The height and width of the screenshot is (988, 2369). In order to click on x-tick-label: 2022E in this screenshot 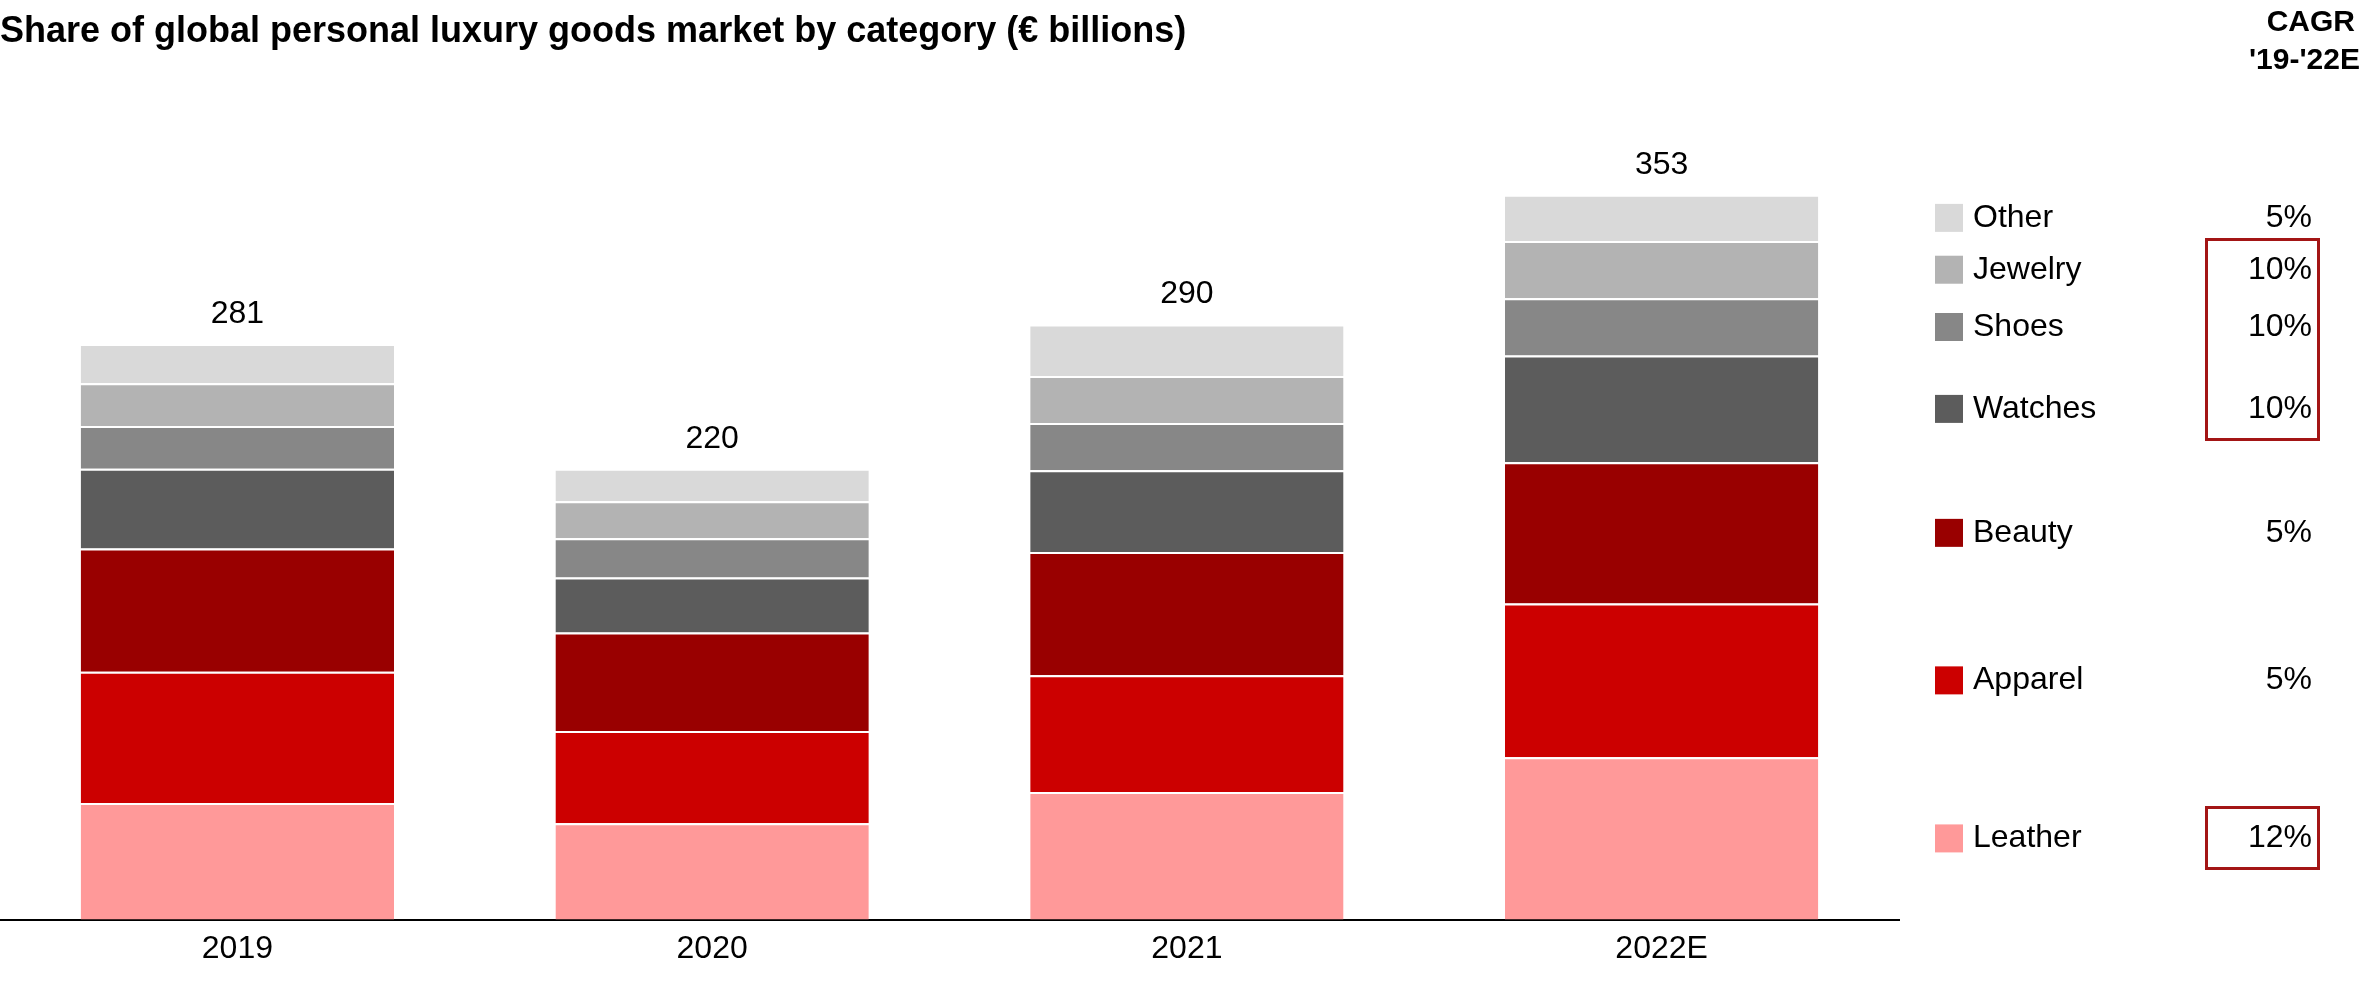, I will do `click(1661, 946)`.